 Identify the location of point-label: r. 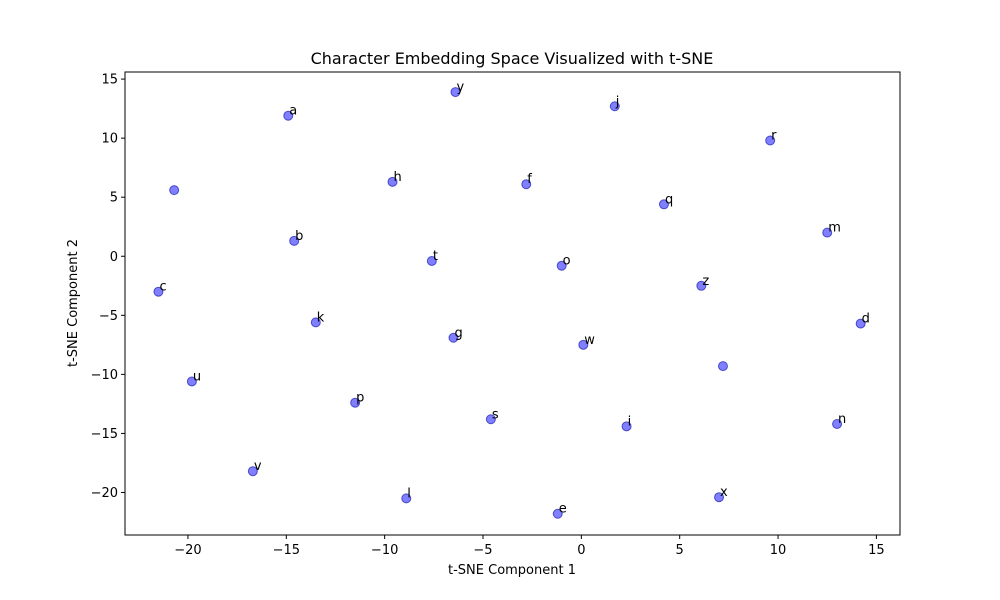
(774, 136).